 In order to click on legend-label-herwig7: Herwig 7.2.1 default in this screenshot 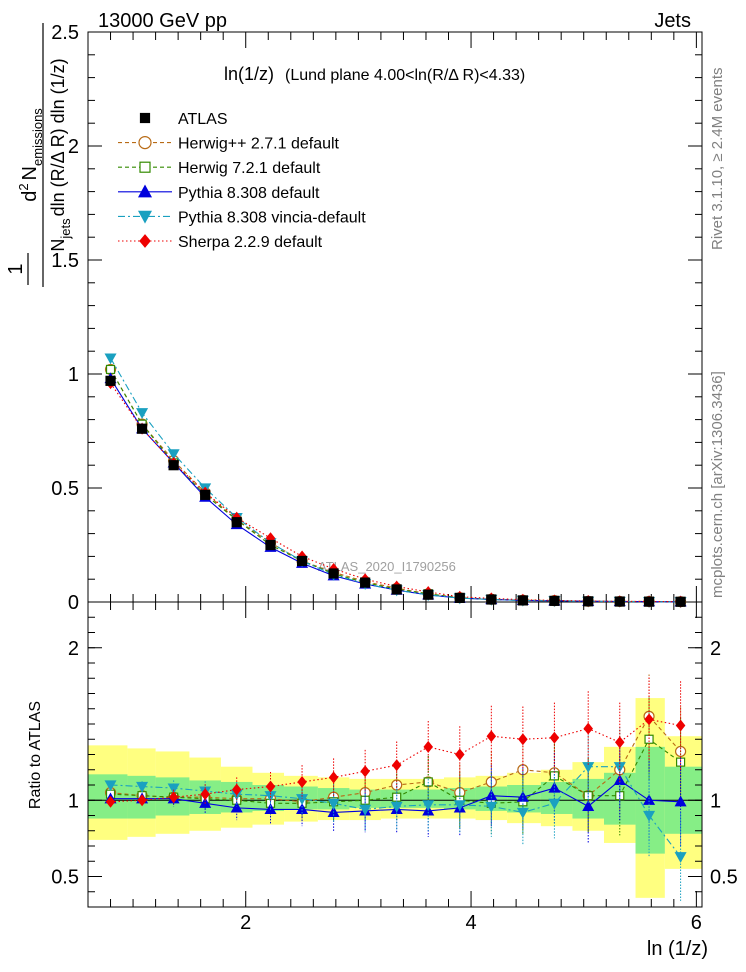, I will do `click(249, 168)`.